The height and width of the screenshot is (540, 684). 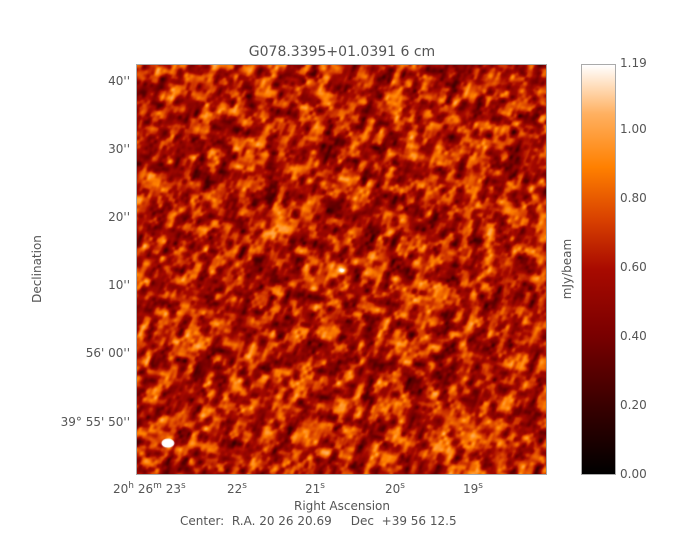 I want to click on colorbar-tick-label: 0.60, so click(x=633, y=266).